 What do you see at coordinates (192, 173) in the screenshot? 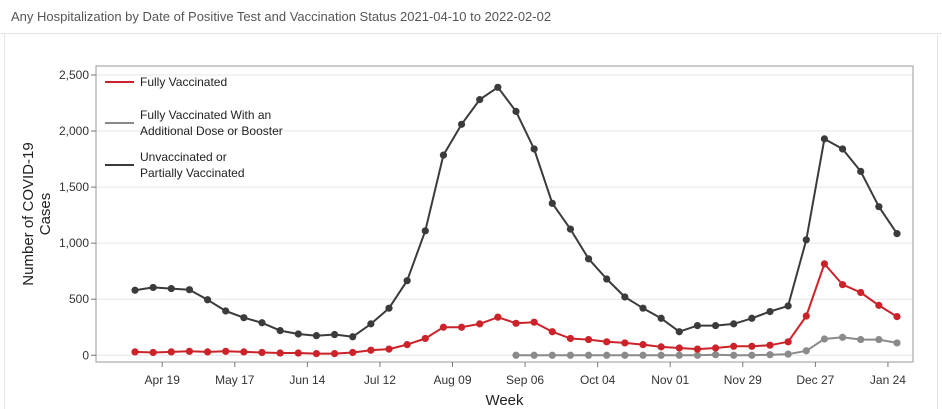
I see `legend-label: Partially Vaccinated` at bounding box center [192, 173].